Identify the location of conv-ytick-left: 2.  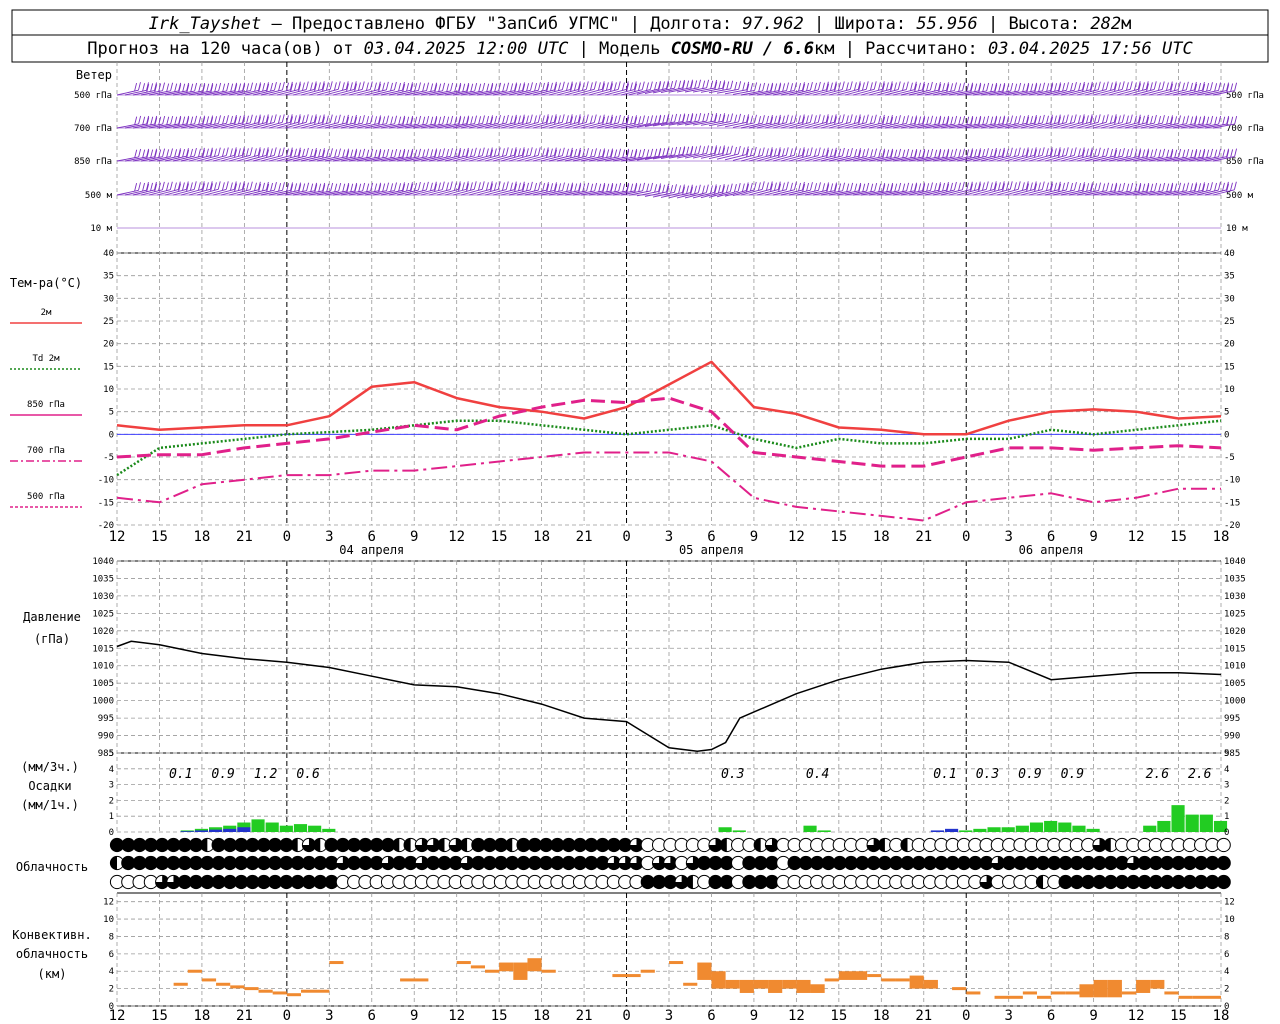
(111, 990).